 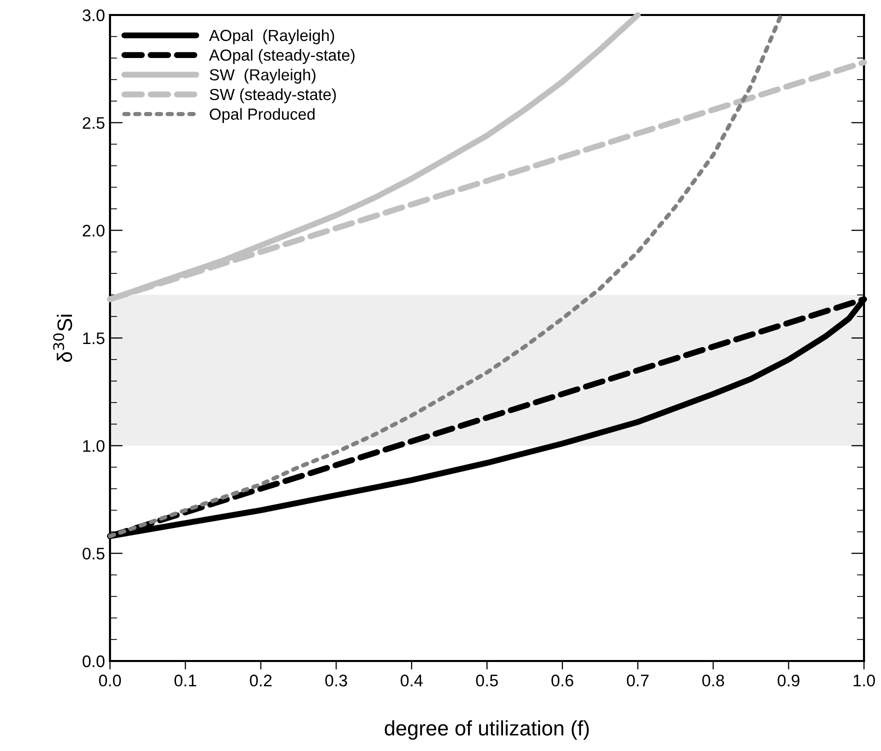 I want to click on legend-label: Opal Produced, so click(x=262, y=115).